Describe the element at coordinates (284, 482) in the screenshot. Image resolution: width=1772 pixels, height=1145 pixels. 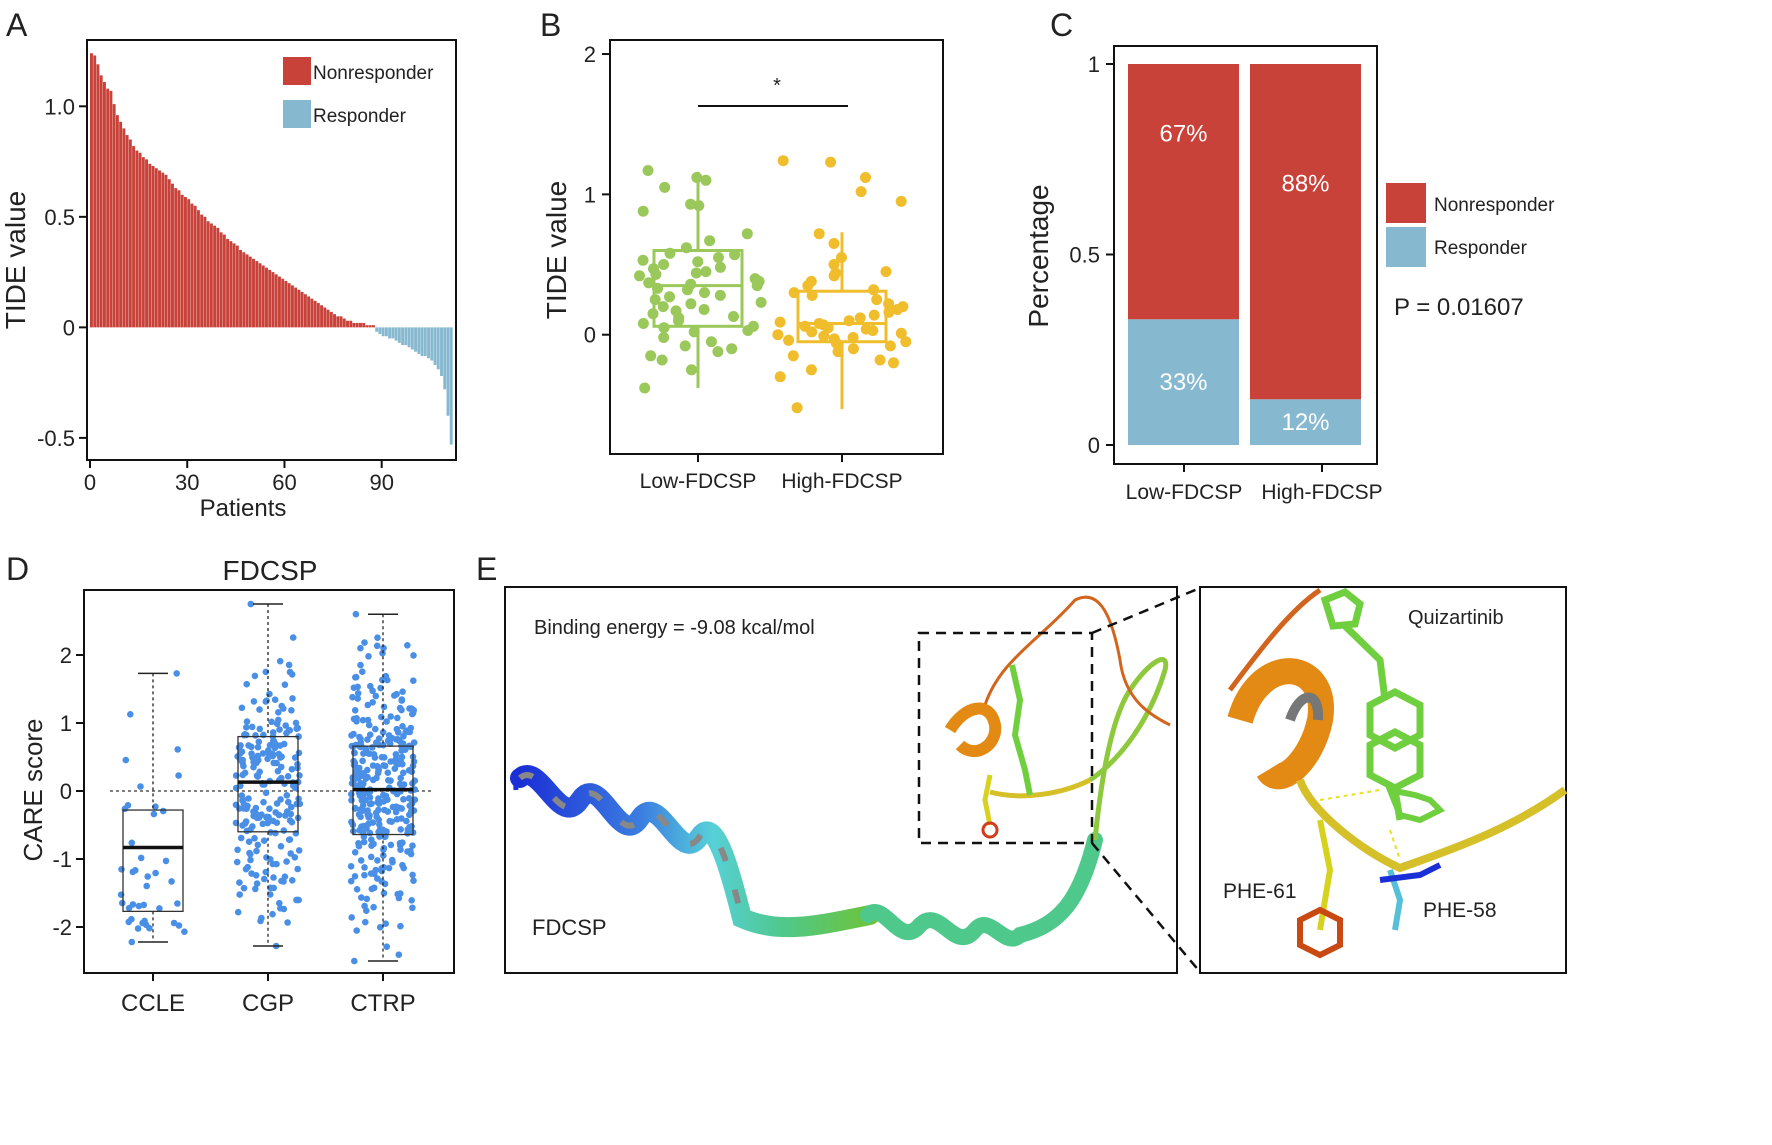
I see `panel-a-xtick-label: 60` at that location.